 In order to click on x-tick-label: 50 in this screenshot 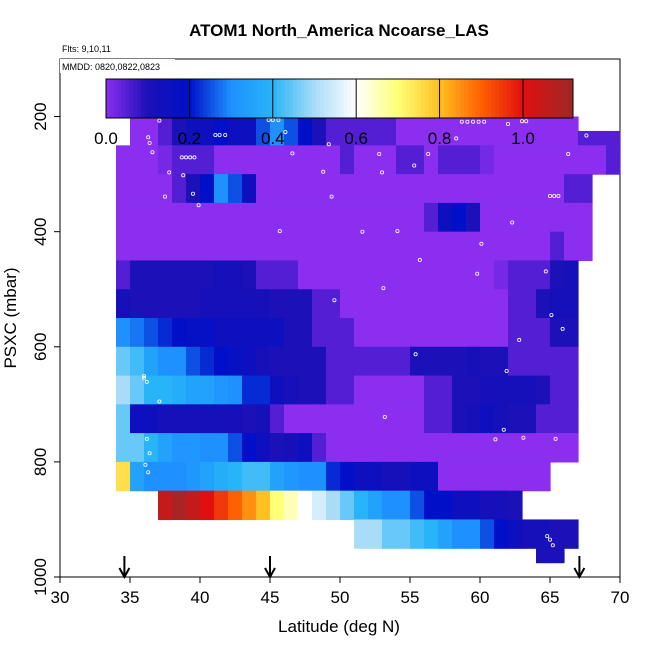, I will do `click(340, 597)`.